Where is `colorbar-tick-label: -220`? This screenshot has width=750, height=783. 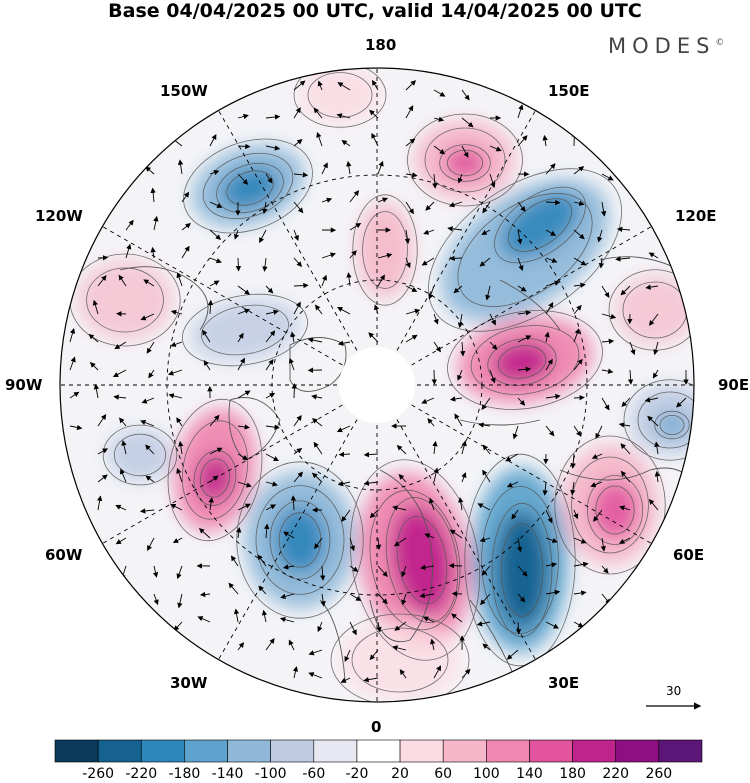 colorbar-tick-label: -220 is located at coordinates (141, 774).